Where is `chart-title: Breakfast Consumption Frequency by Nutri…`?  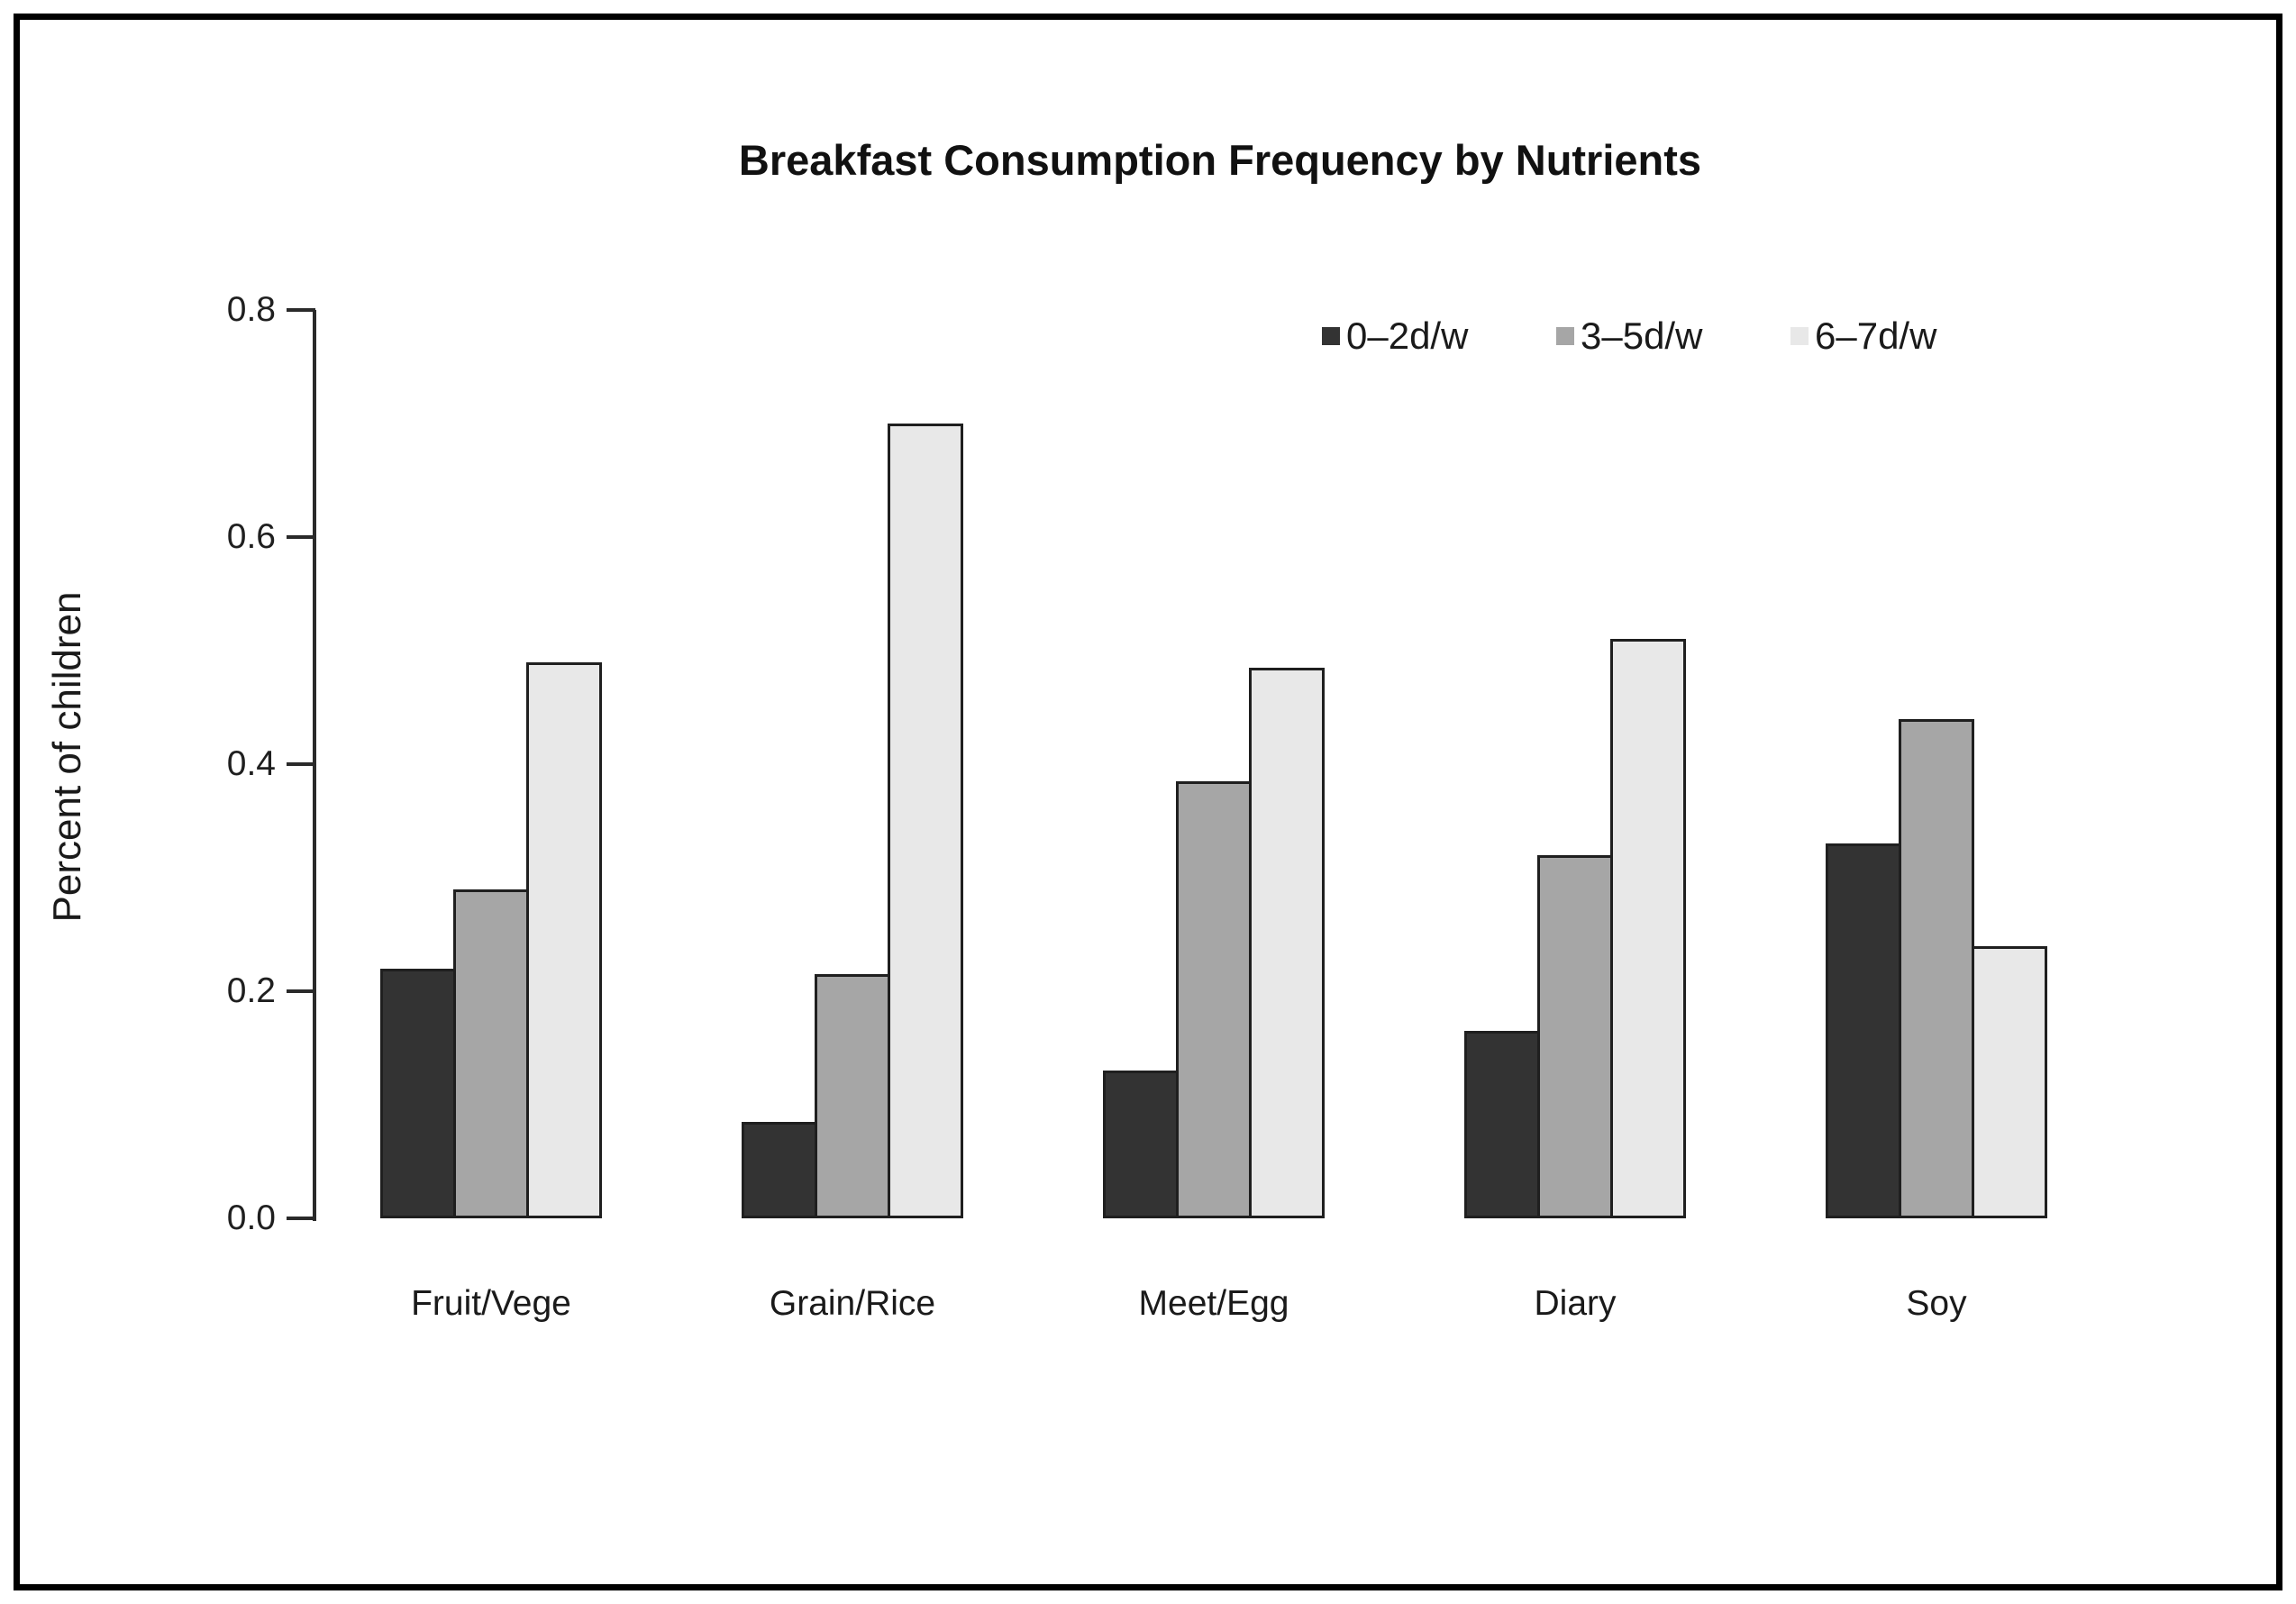
chart-title: Breakfast Consumption Frequency by Nutri… is located at coordinates (1220, 160).